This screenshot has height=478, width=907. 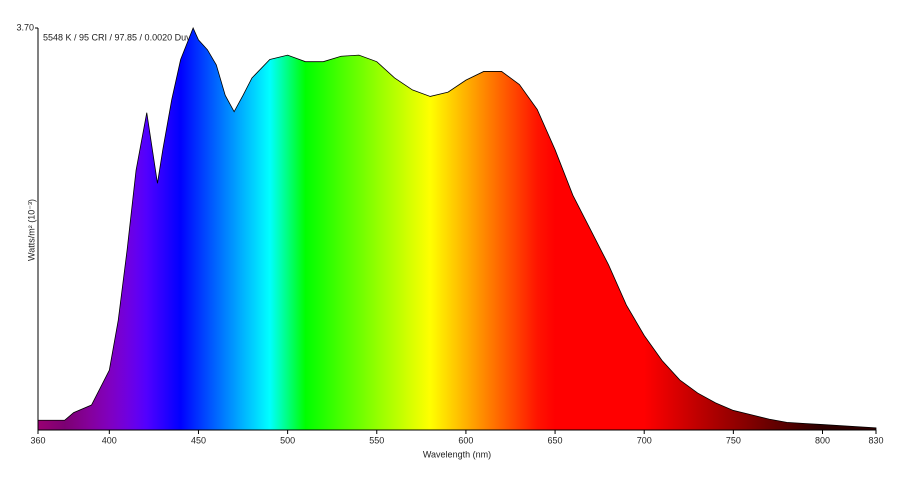 I want to click on x-tick-label: 500, so click(x=287, y=440).